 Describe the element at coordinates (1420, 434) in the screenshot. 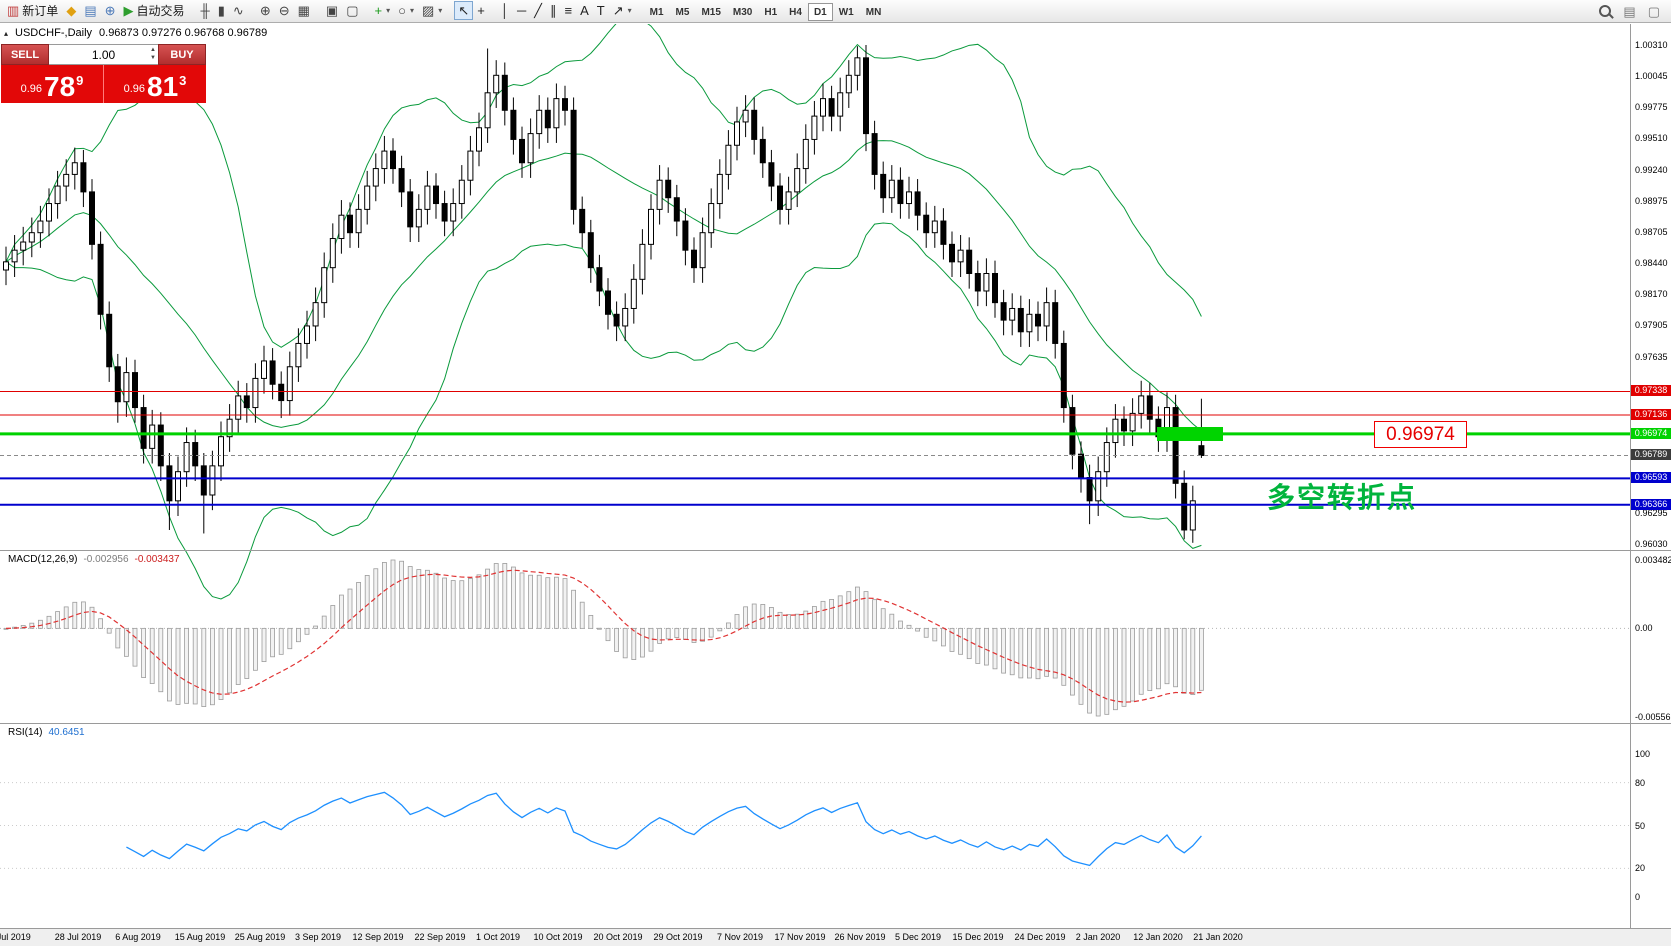

I see `price-callout-box: 0.96974` at that location.